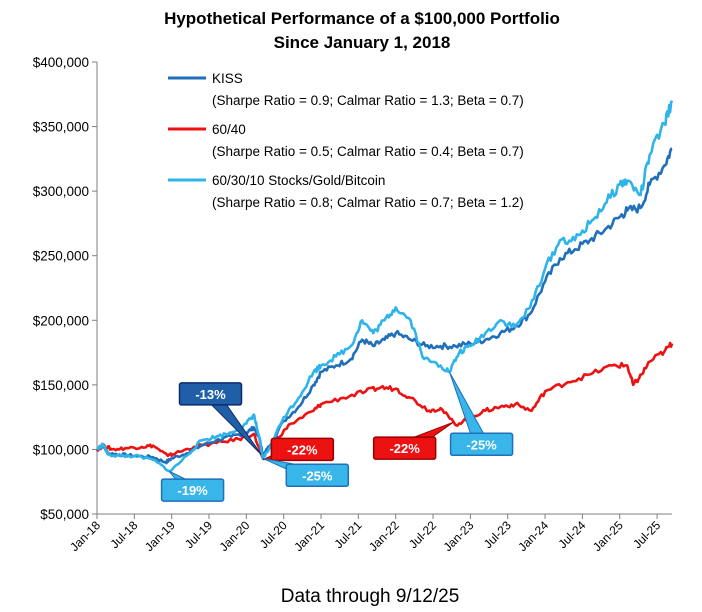 This screenshot has height=612, width=702. Describe the element at coordinates (123, 534) in the screenshot. I see `x-tick-label: Jul-18` at that location.